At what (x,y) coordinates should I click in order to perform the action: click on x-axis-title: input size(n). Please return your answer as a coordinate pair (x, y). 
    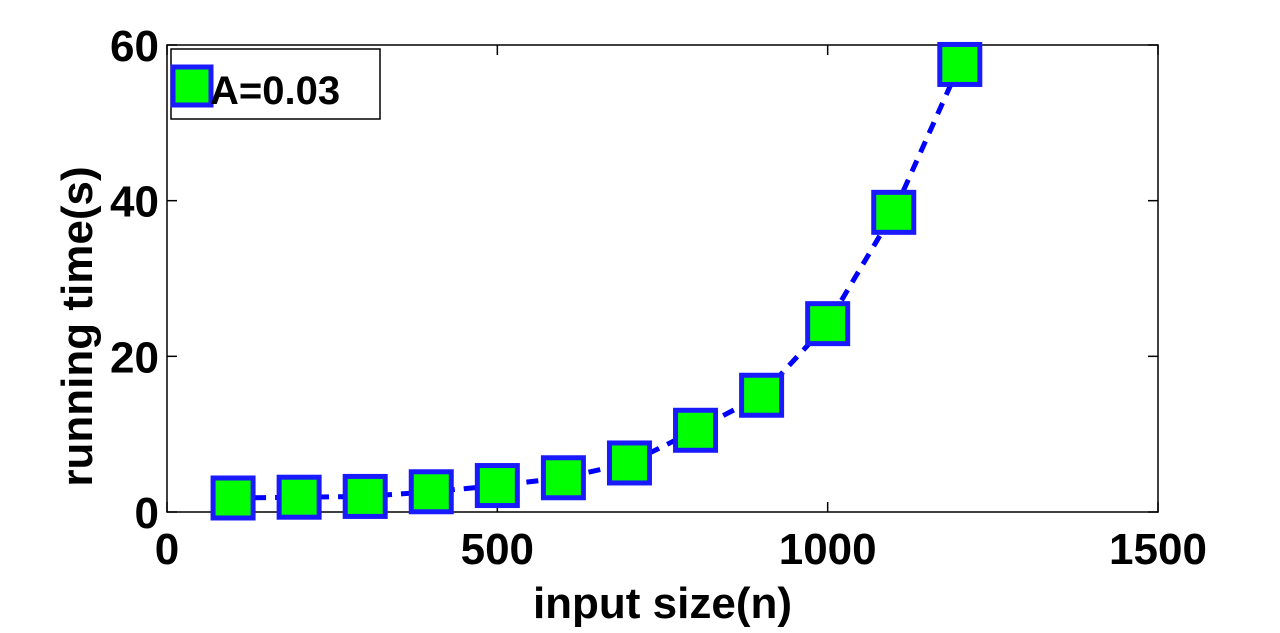
    Looking at the image, I should click on (662, 603).